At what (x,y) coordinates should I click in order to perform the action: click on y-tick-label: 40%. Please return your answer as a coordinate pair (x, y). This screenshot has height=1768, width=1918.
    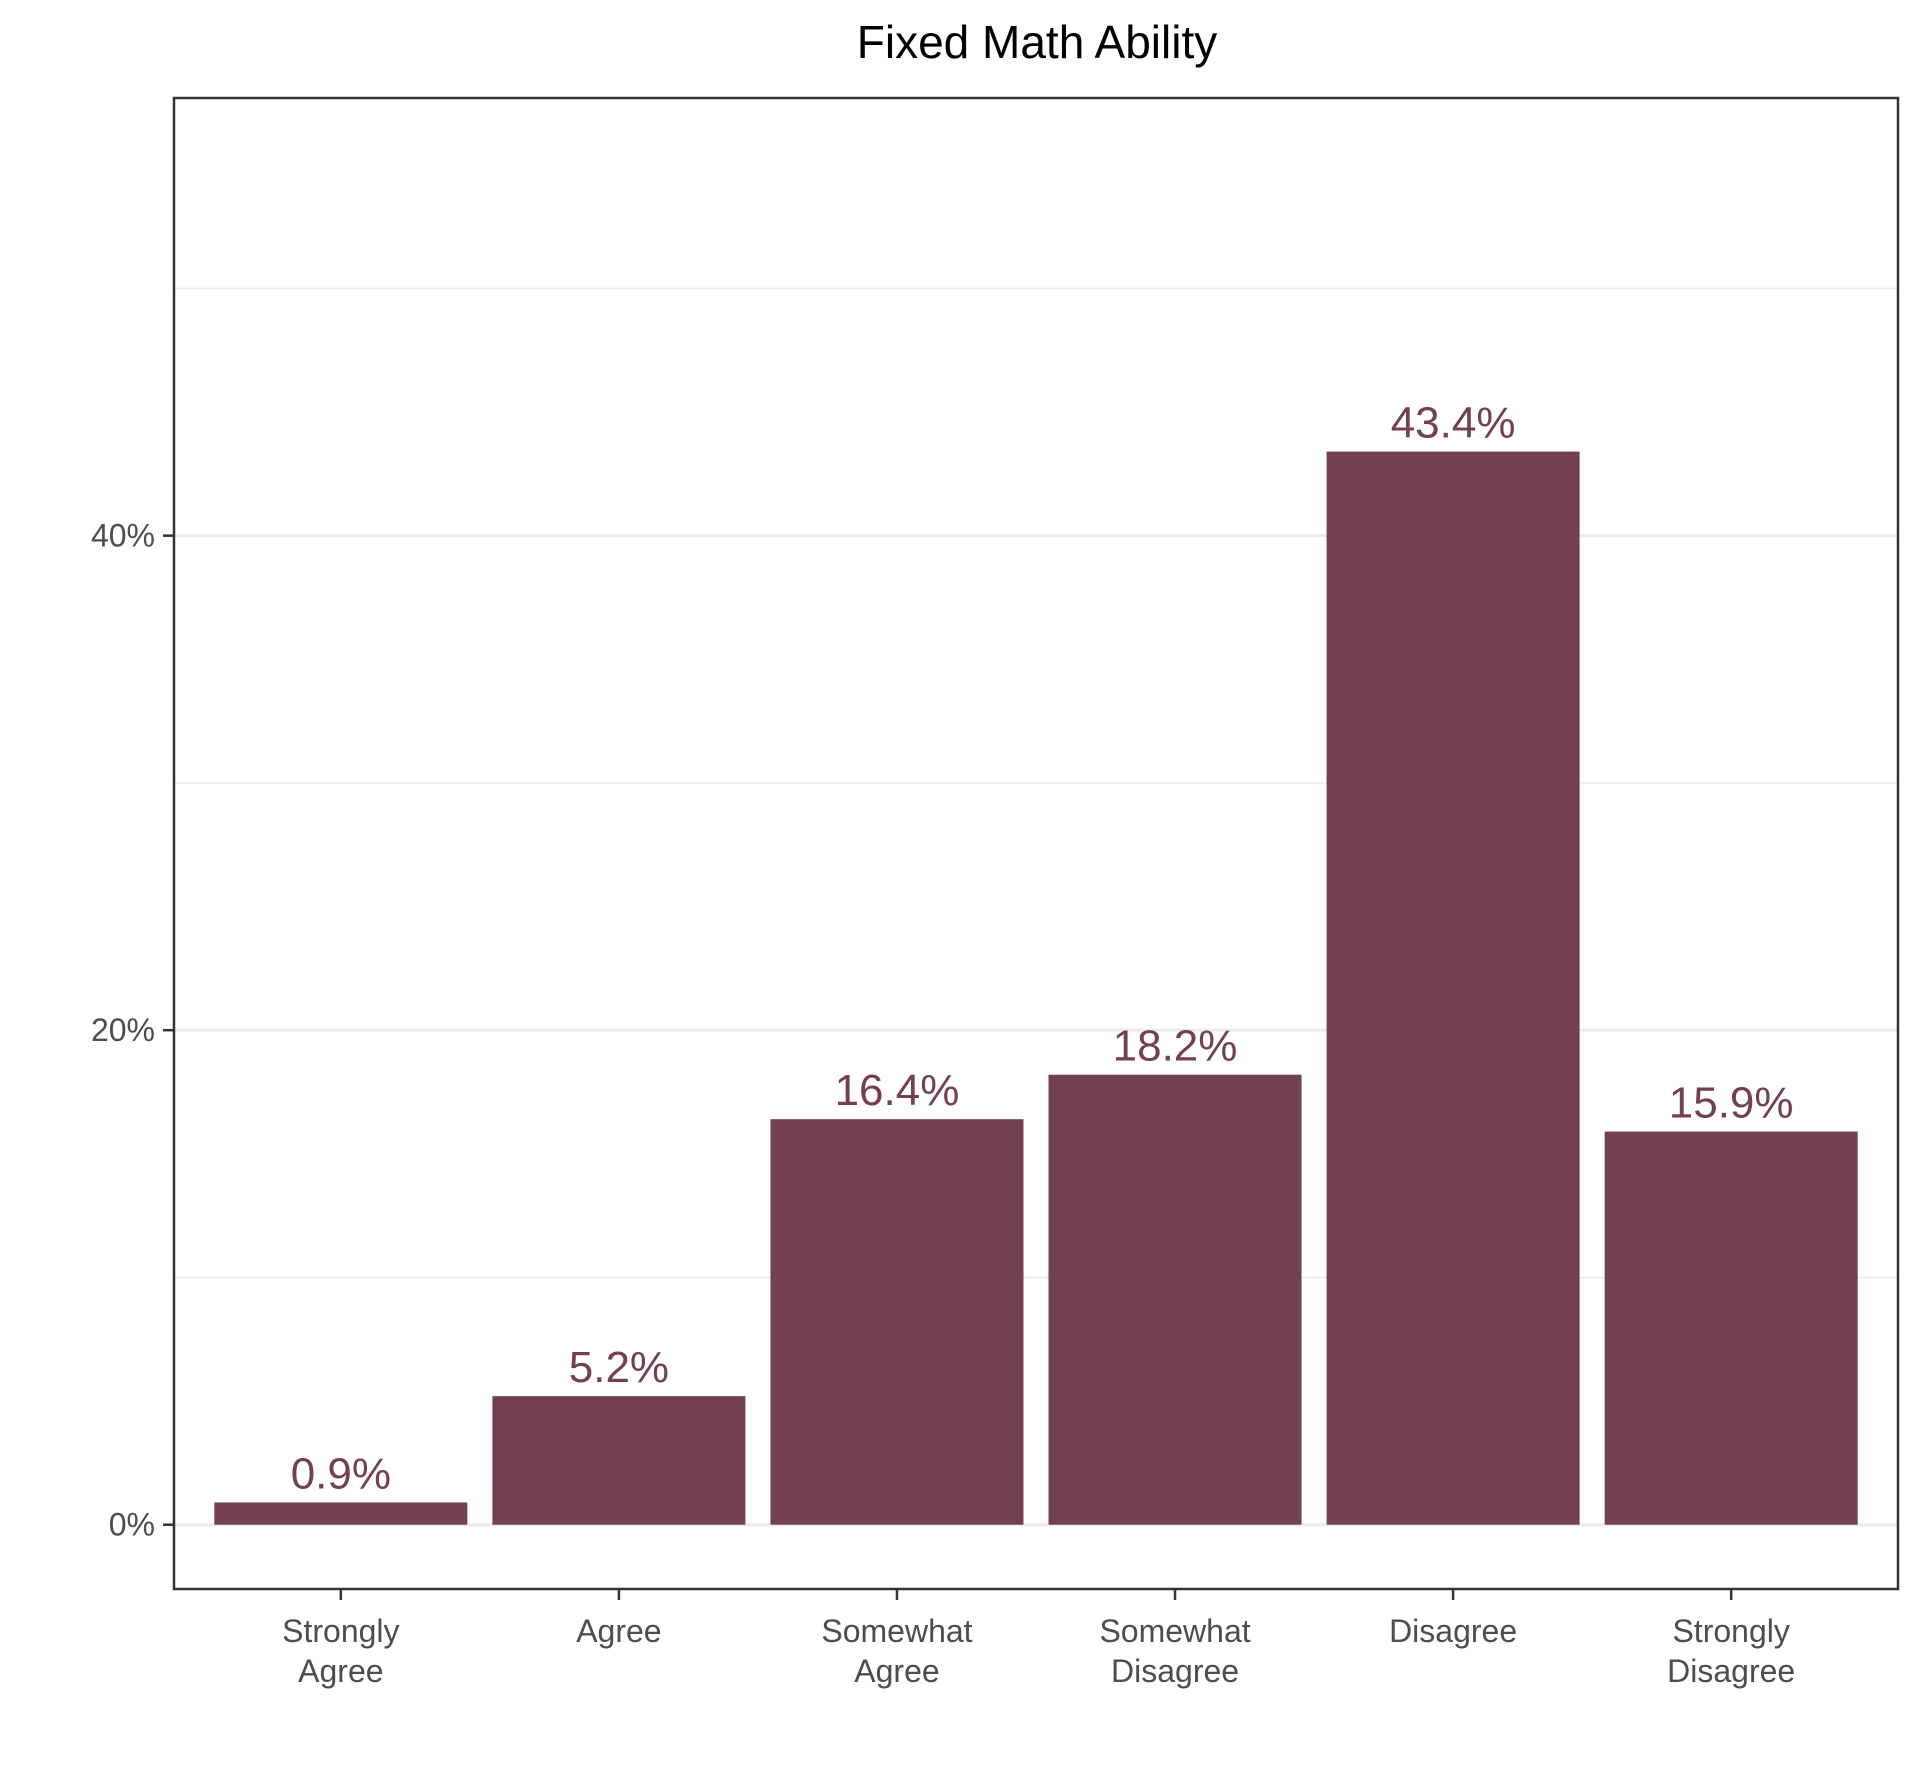
    Looking at the image, I should click on (123, 536).